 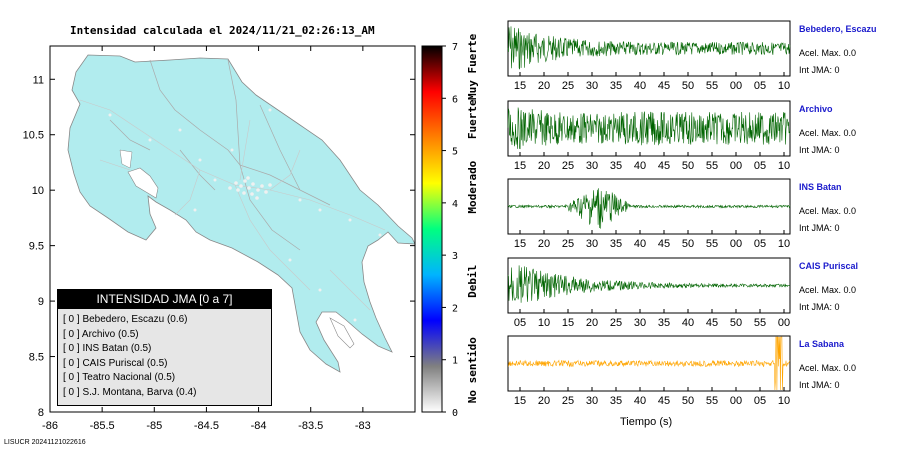 I want to click on colorbar-tick-label: 0, so click(x=455, y=413).